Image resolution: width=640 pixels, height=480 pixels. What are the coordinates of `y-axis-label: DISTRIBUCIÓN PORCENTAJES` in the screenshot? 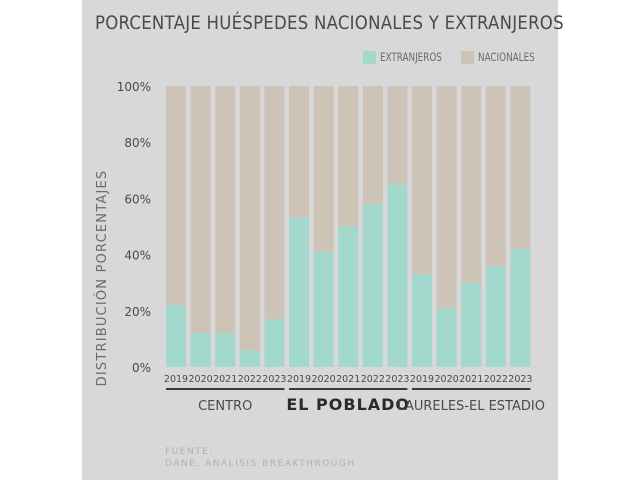 It's located at (102, 278).